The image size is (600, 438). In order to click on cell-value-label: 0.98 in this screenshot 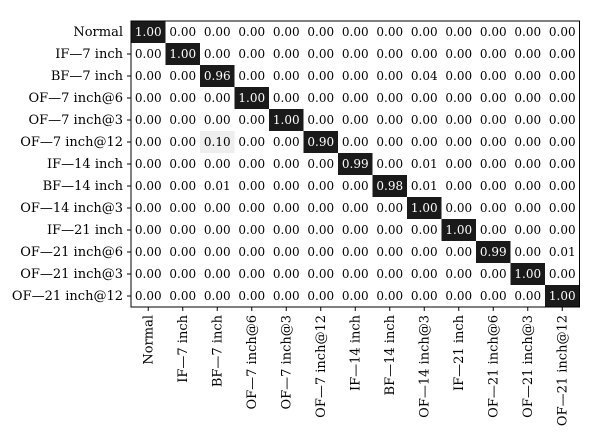, I will do `click(389, 186)`.